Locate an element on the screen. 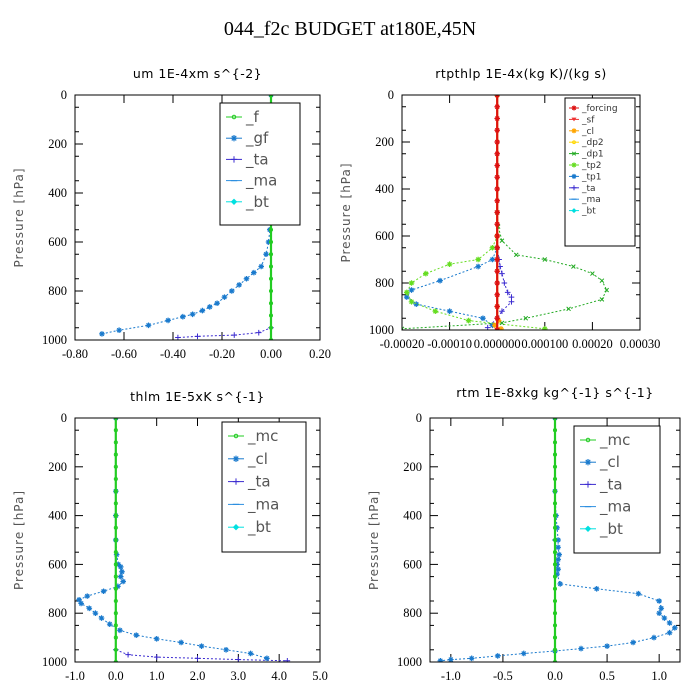  x-tick-label: 0.0 is located at coordinates (555, 676).